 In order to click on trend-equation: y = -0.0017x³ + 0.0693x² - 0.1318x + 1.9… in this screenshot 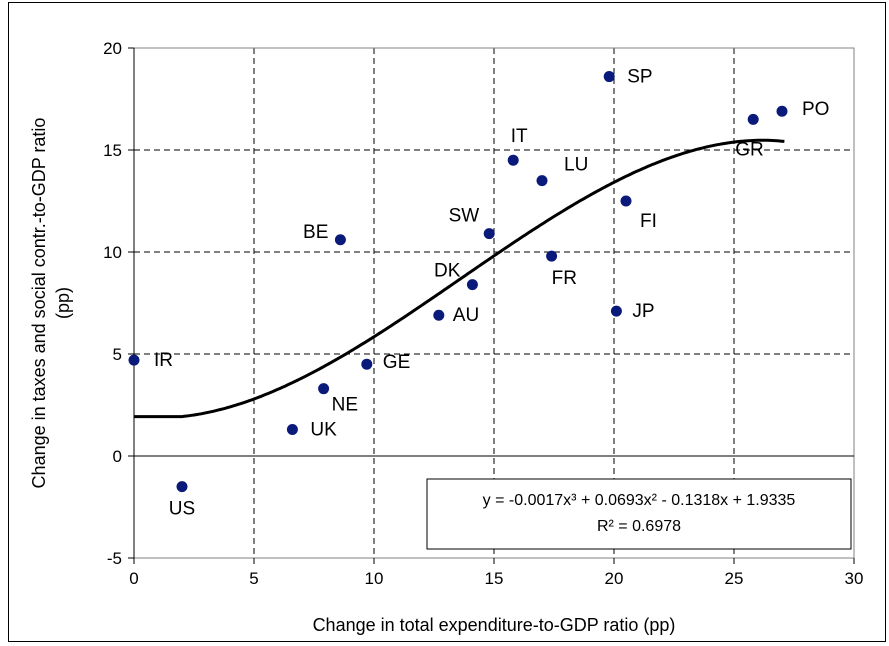, I will do `click(639, 500)`.